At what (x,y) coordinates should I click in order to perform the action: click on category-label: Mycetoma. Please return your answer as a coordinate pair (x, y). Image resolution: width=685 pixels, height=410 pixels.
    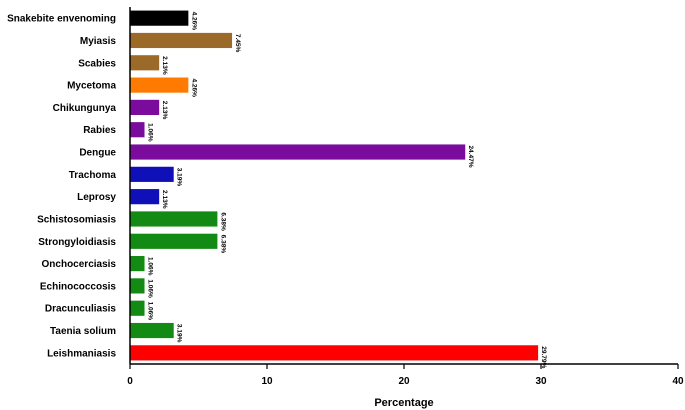
    Looking at the image, I should click on (91, 86).